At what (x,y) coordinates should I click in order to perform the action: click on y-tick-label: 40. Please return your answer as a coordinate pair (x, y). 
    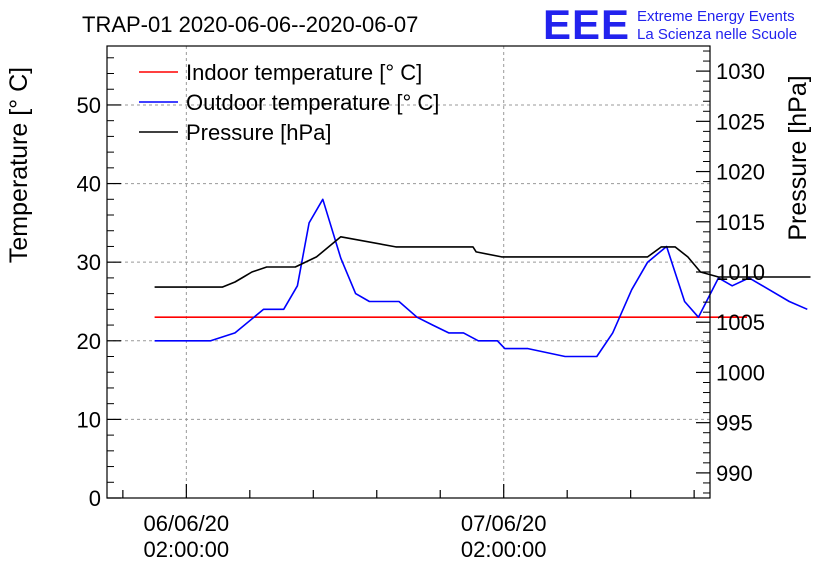
    Looking at the image, I should click on (89, 184).